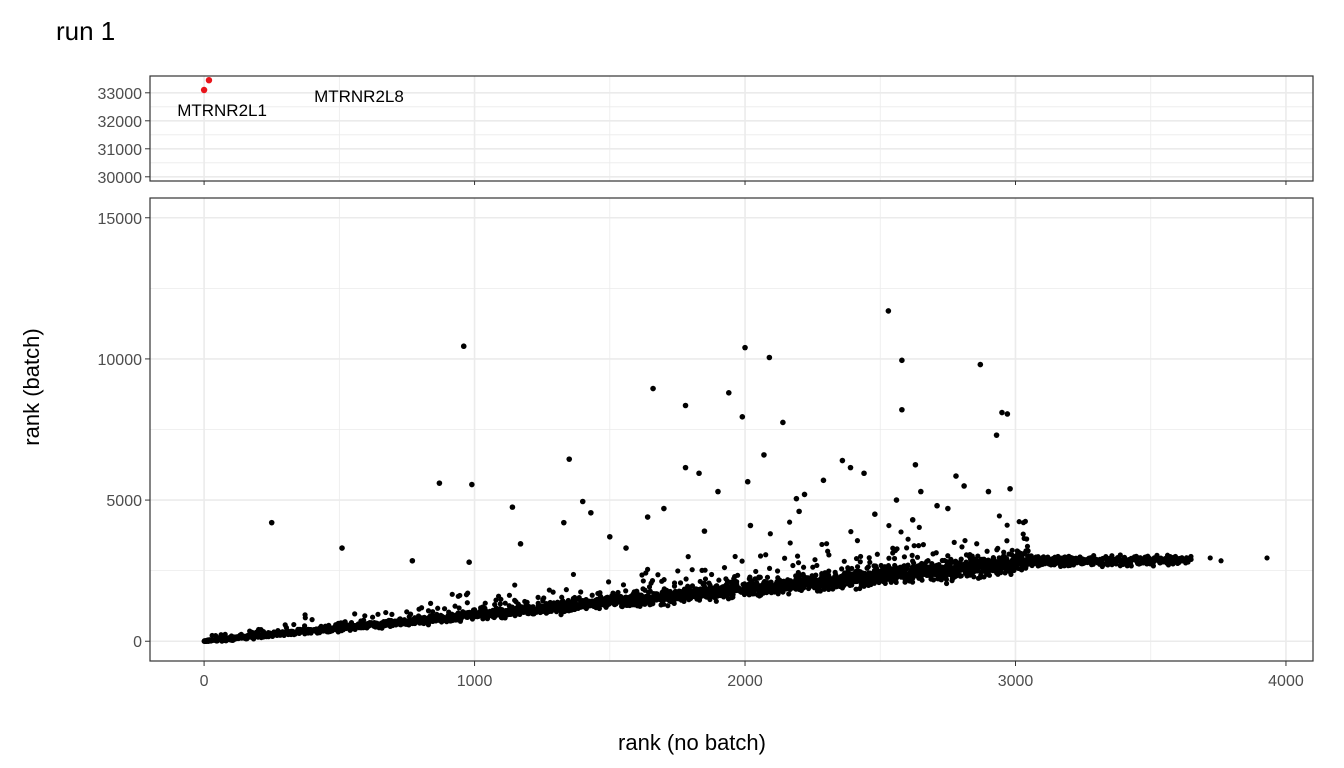 The width and height of the screenshot is (1344, 768). What do you see at coordinates (692, 742) in the screenshot?
I see `x-axis-title: rank (no batch)` at bounding box center [692, 742].